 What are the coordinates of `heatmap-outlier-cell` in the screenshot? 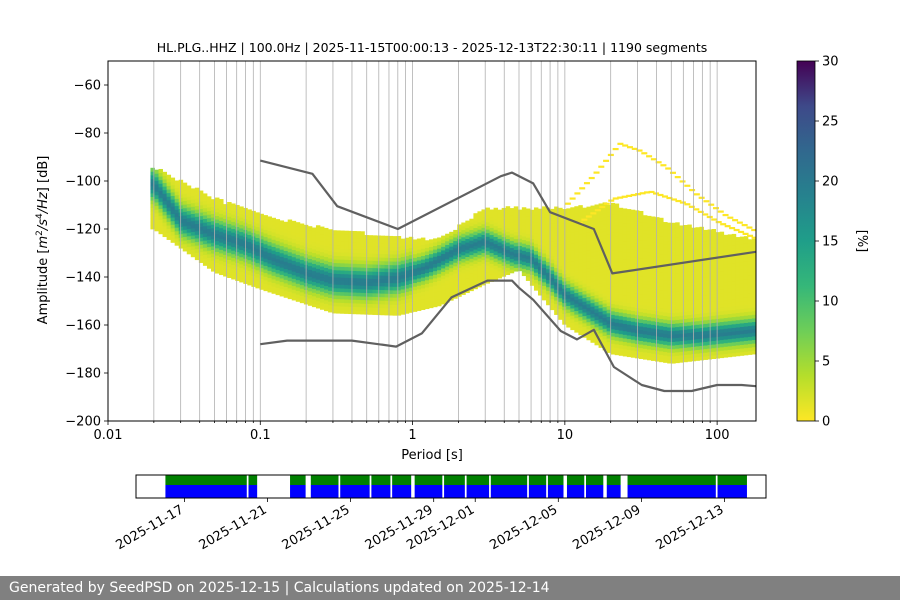 It's located at (672, 172).